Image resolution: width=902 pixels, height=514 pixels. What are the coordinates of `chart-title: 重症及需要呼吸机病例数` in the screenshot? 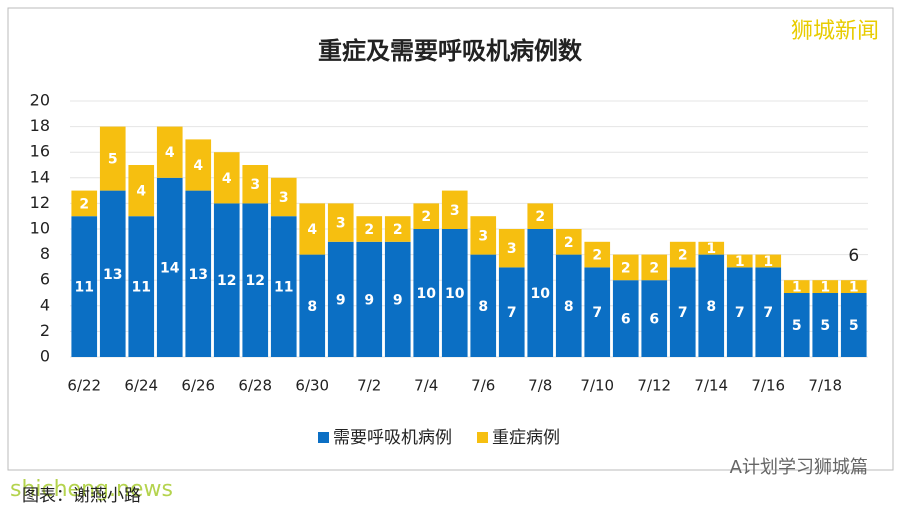 It's located at (450, 51).